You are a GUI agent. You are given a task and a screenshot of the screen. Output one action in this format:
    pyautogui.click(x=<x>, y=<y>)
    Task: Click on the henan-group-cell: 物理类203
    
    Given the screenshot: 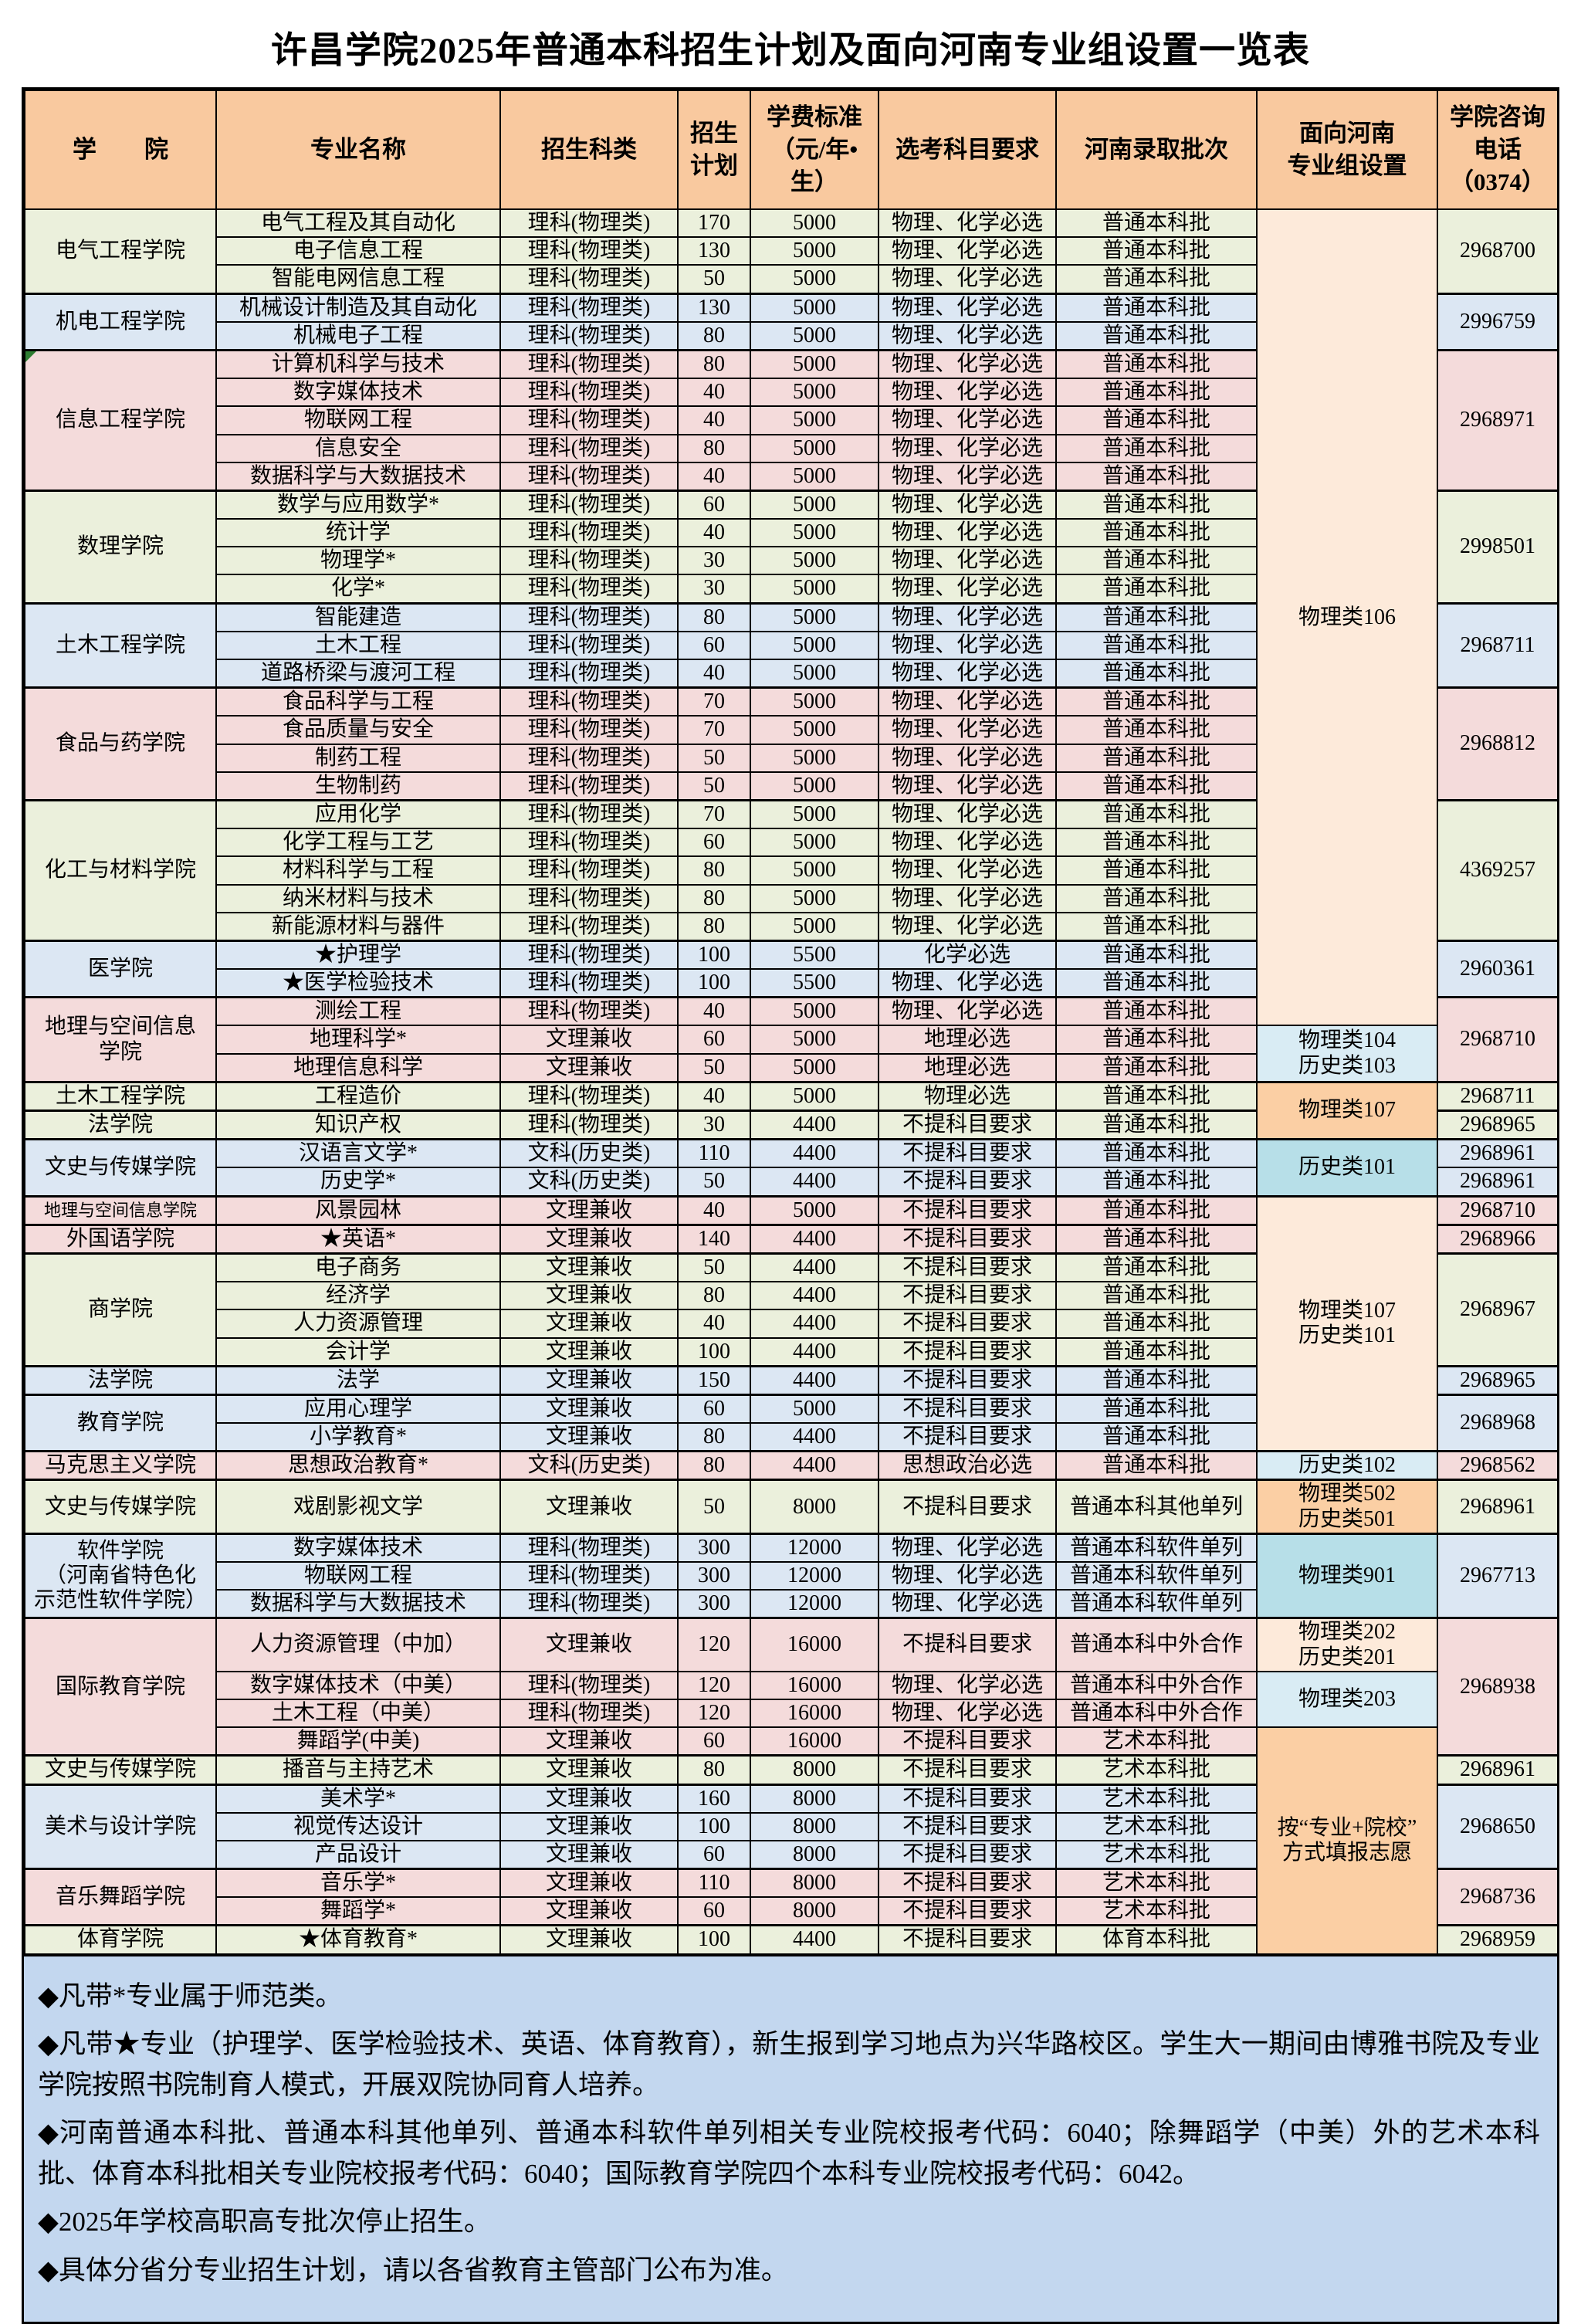 What is the action you would take?
    pyautogui.click(x=1347, y=1699)
    